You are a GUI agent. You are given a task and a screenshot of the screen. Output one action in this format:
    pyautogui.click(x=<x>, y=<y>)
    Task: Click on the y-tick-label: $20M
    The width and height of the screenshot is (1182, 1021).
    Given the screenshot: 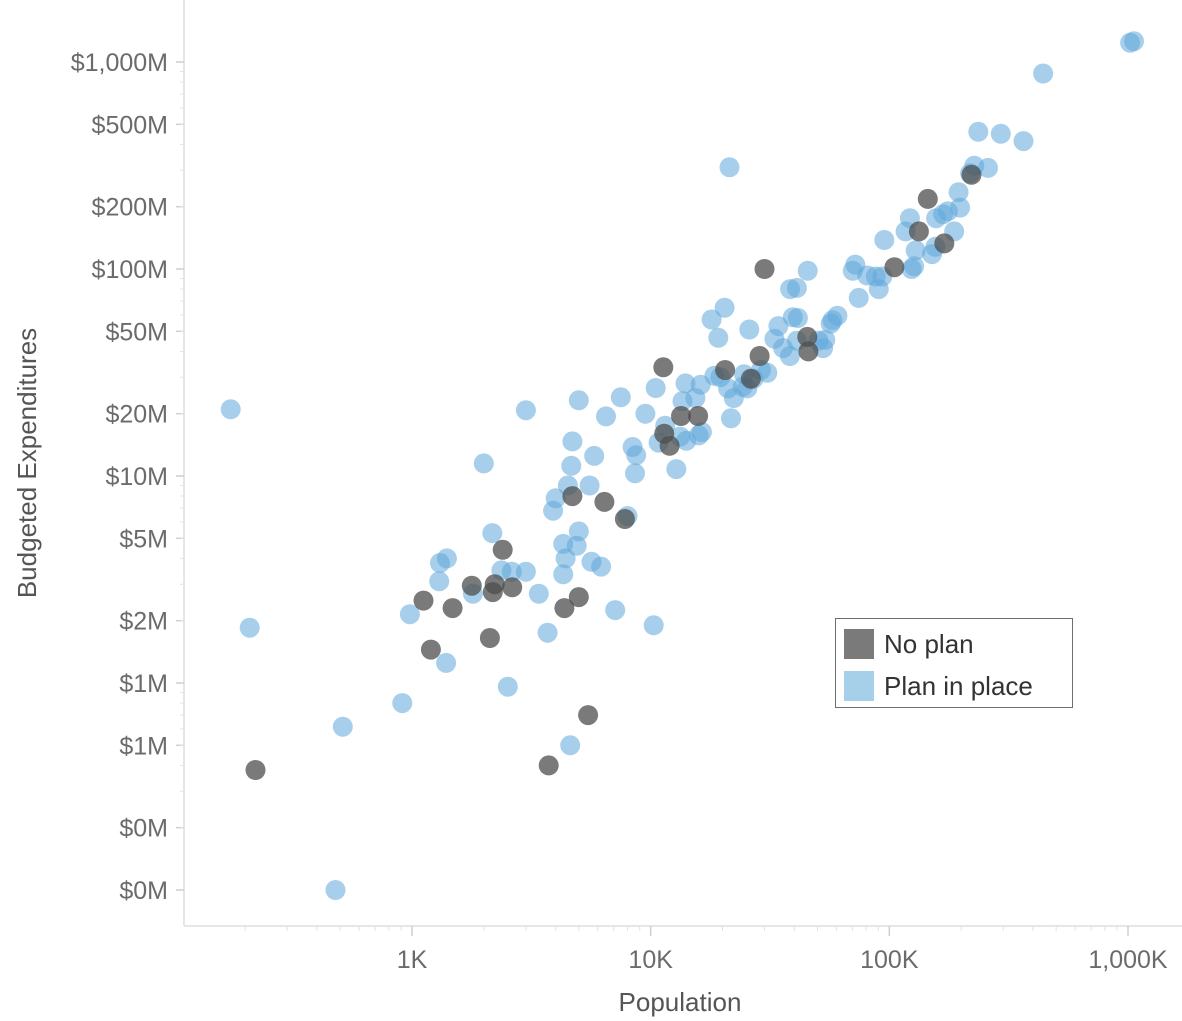 What is the action you would take?
    pyautogui.click(x=136, y=415)
    